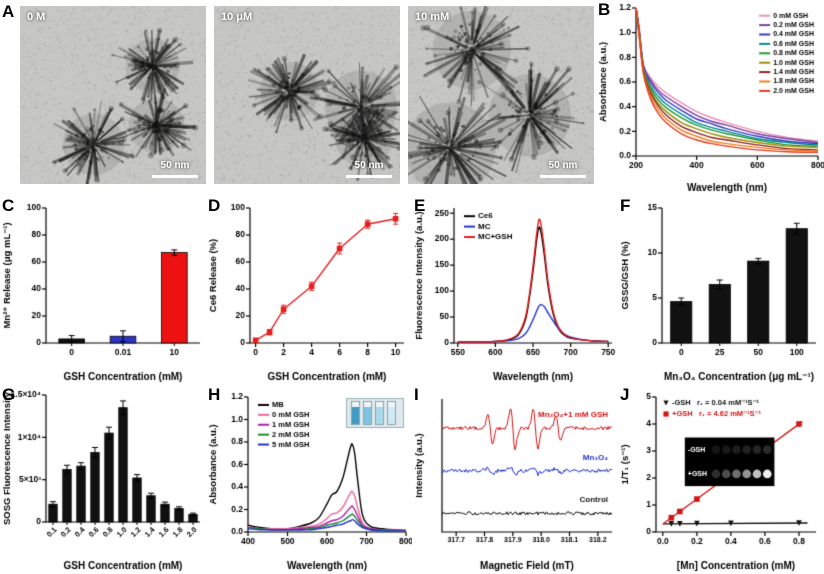  What do you see at coordinates (8, 11) in the screenshot?
I see `panel-letter-a: A` at bounding box center [8, 11].